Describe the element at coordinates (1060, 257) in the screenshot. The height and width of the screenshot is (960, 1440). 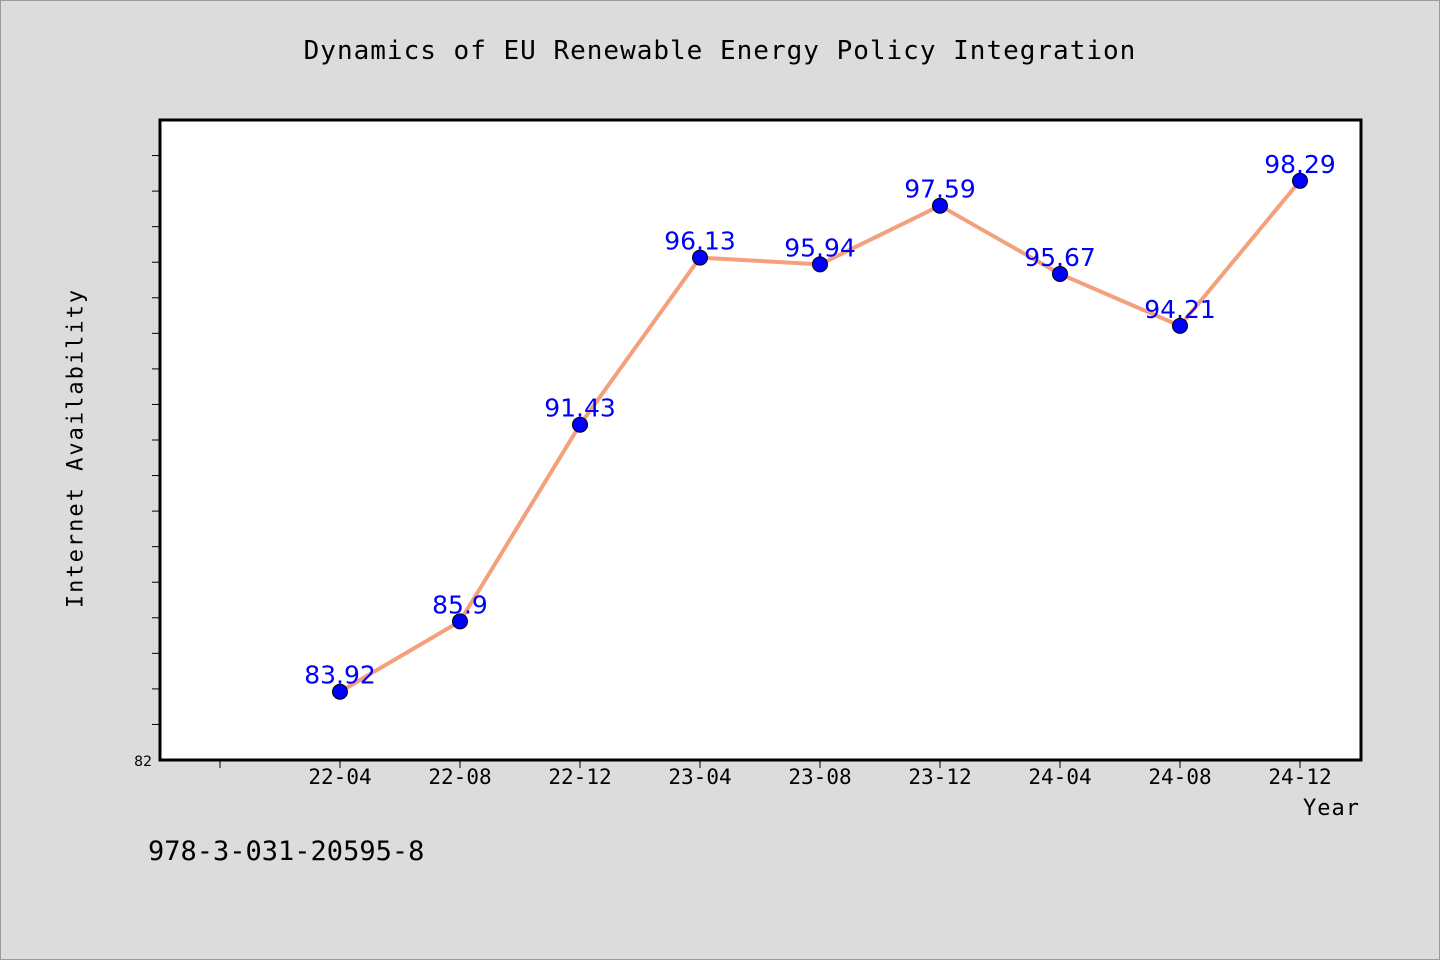
I see `data-label: 95.67` at that location.